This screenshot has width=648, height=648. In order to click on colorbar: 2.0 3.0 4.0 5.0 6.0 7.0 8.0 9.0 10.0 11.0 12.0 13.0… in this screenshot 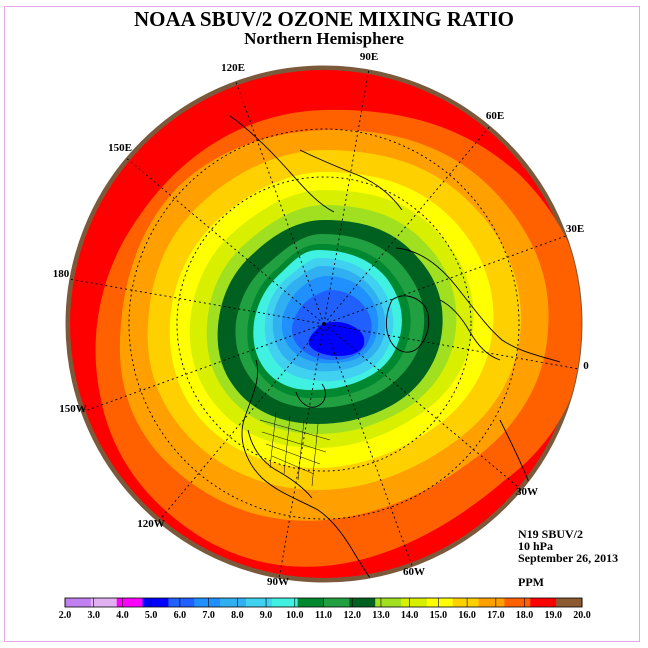, I will do `click(325, 609)`.